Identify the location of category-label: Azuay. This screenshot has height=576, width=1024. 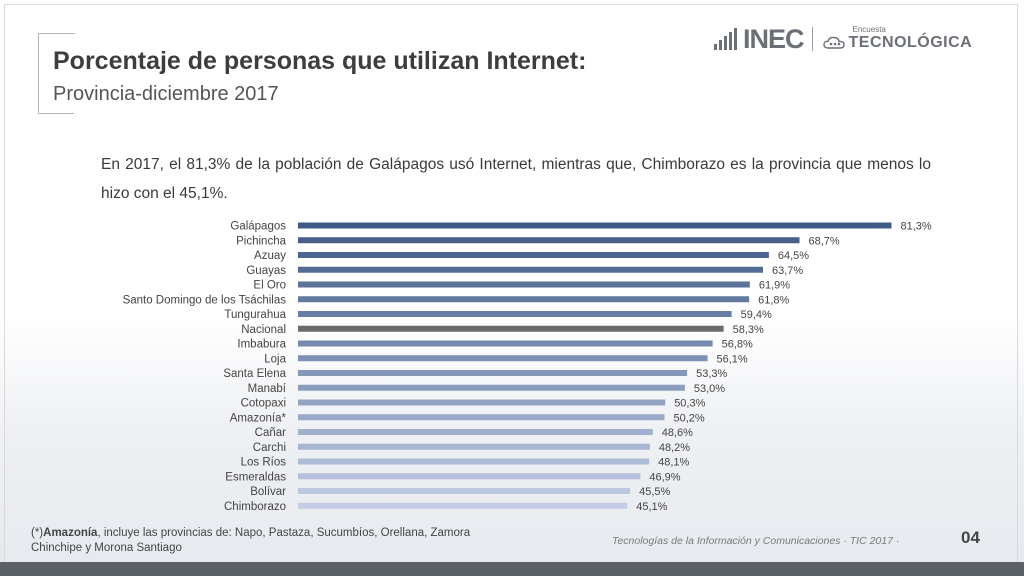
(270, 256).